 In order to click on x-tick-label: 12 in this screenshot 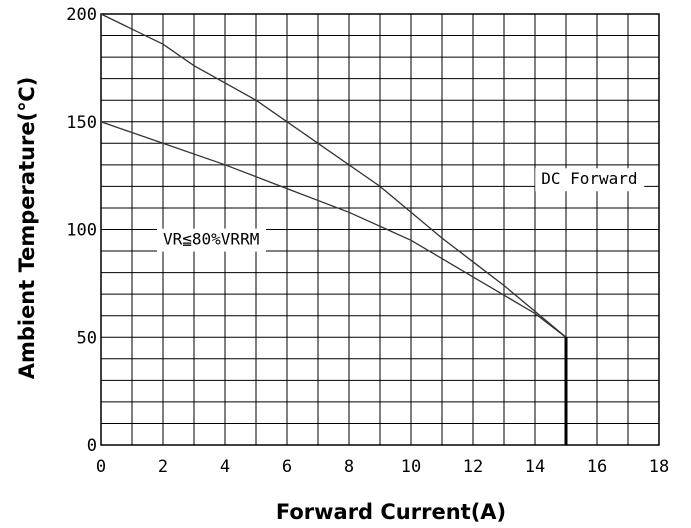, I will do `click(473, 467)`.